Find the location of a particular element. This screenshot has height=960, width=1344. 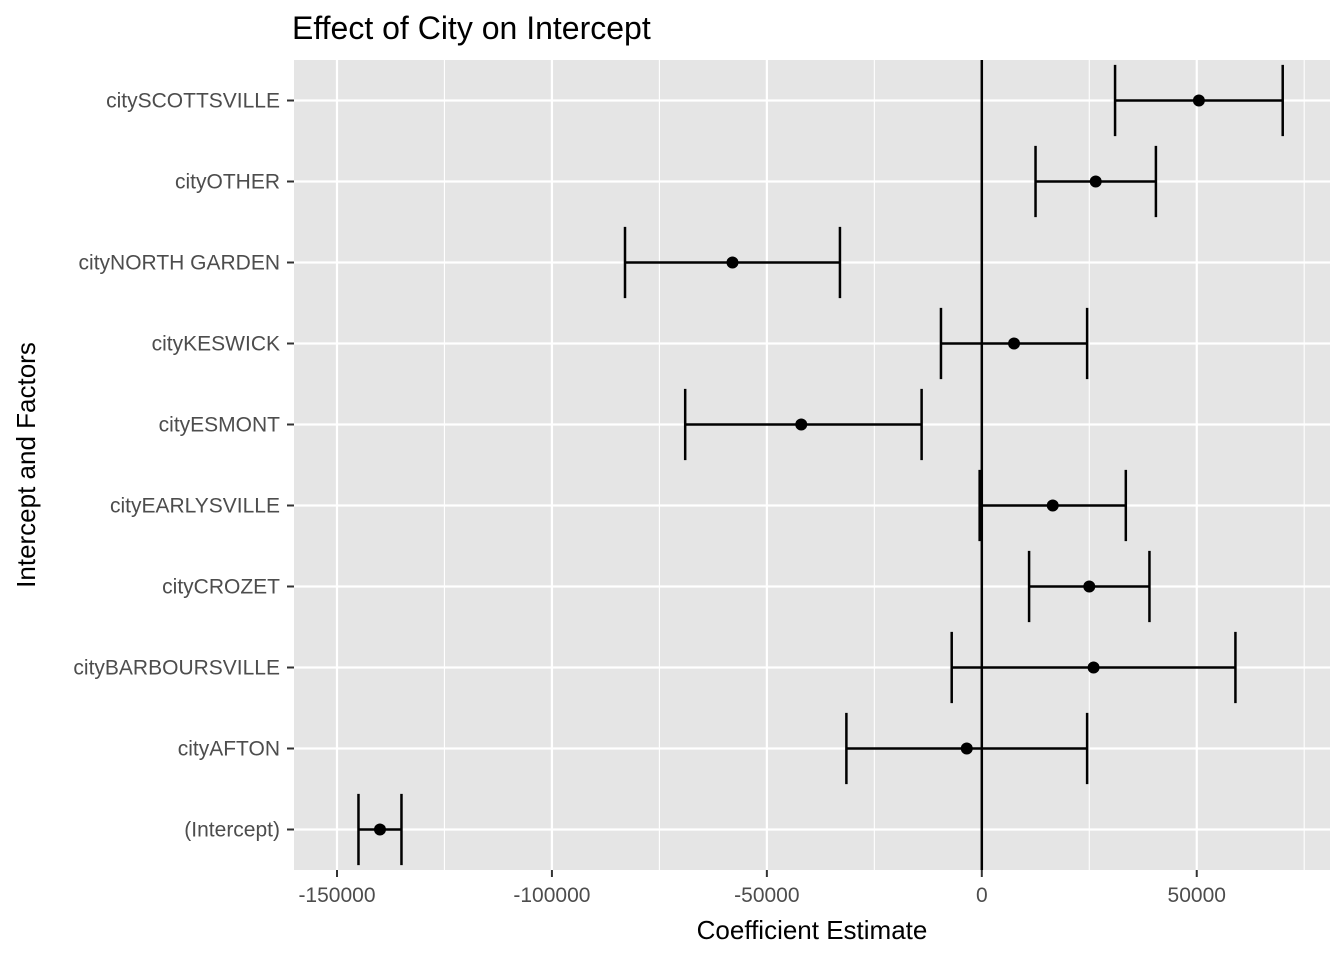

y-tick-label: citySCOTTSVILLE is located at coordinates (193, 101).